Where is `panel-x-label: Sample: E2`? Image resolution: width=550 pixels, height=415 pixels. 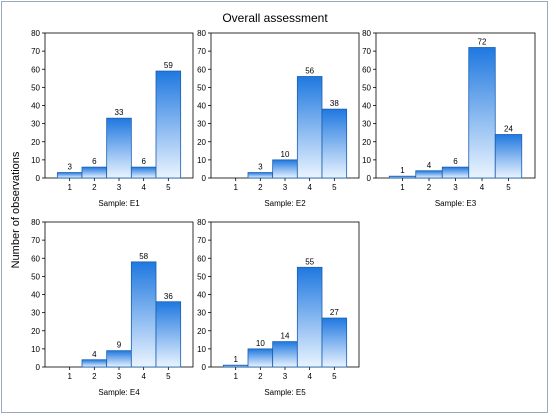
panel-x-label: Sample: E2 is located at coordinates (285, 203).